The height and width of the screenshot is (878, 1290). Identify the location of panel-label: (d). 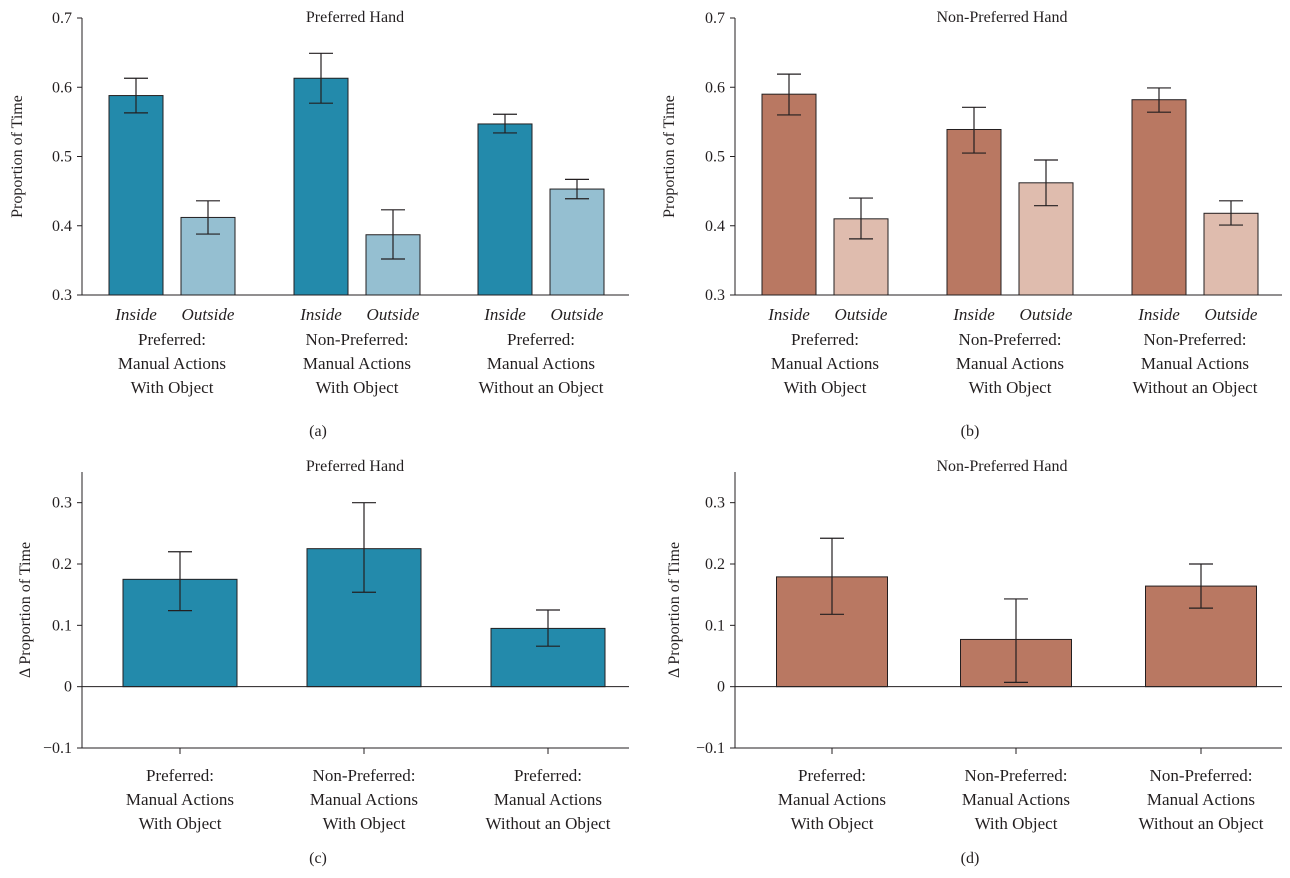
(970, 858).